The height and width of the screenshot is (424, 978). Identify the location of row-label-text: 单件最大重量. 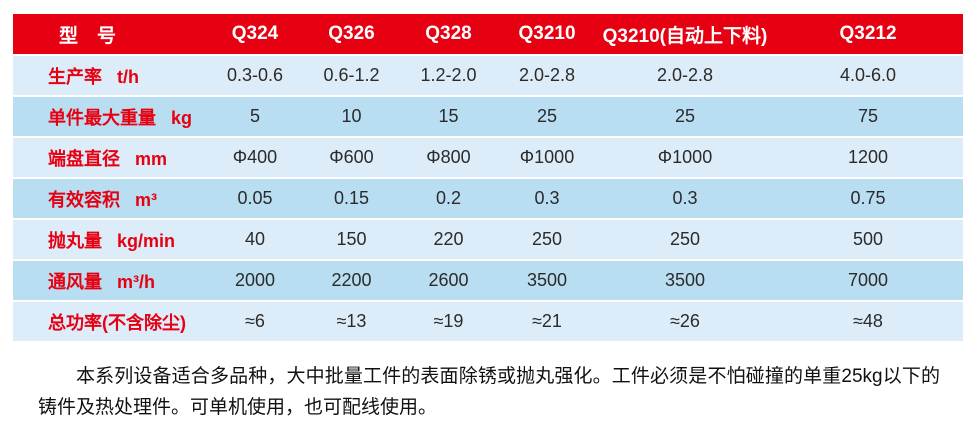
(102, 117).